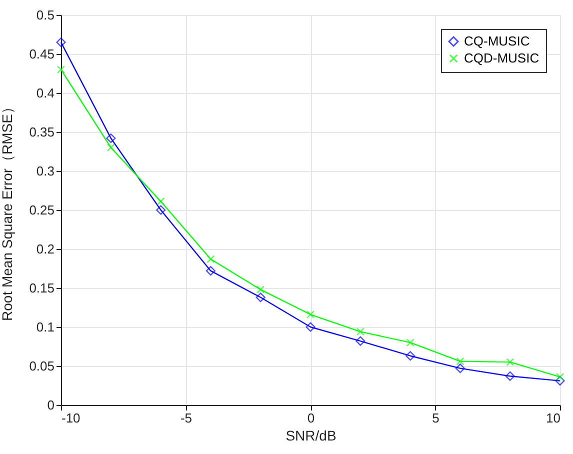  Describe the element at coordinates (41, 132) in the screenshot. I see `y-tick-label: 0.35` at that location.